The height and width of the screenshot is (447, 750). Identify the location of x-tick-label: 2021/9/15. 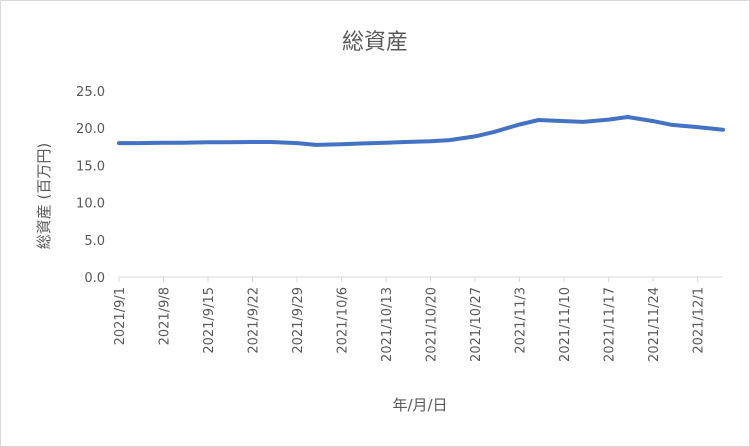
(209, 320).